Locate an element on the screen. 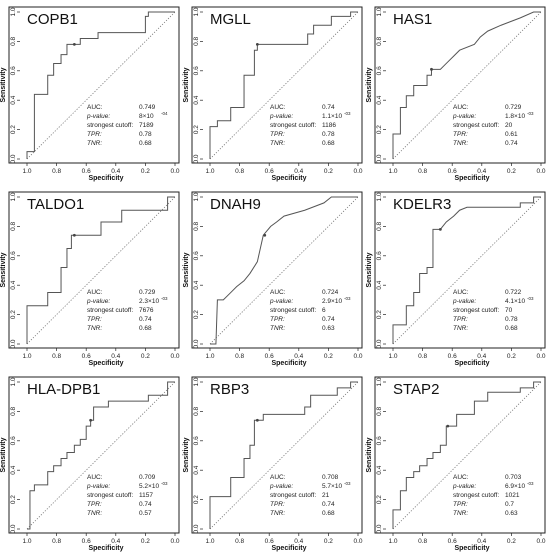  stat-value-p-value: 5.7×10 is located at coordinates (332, 486).